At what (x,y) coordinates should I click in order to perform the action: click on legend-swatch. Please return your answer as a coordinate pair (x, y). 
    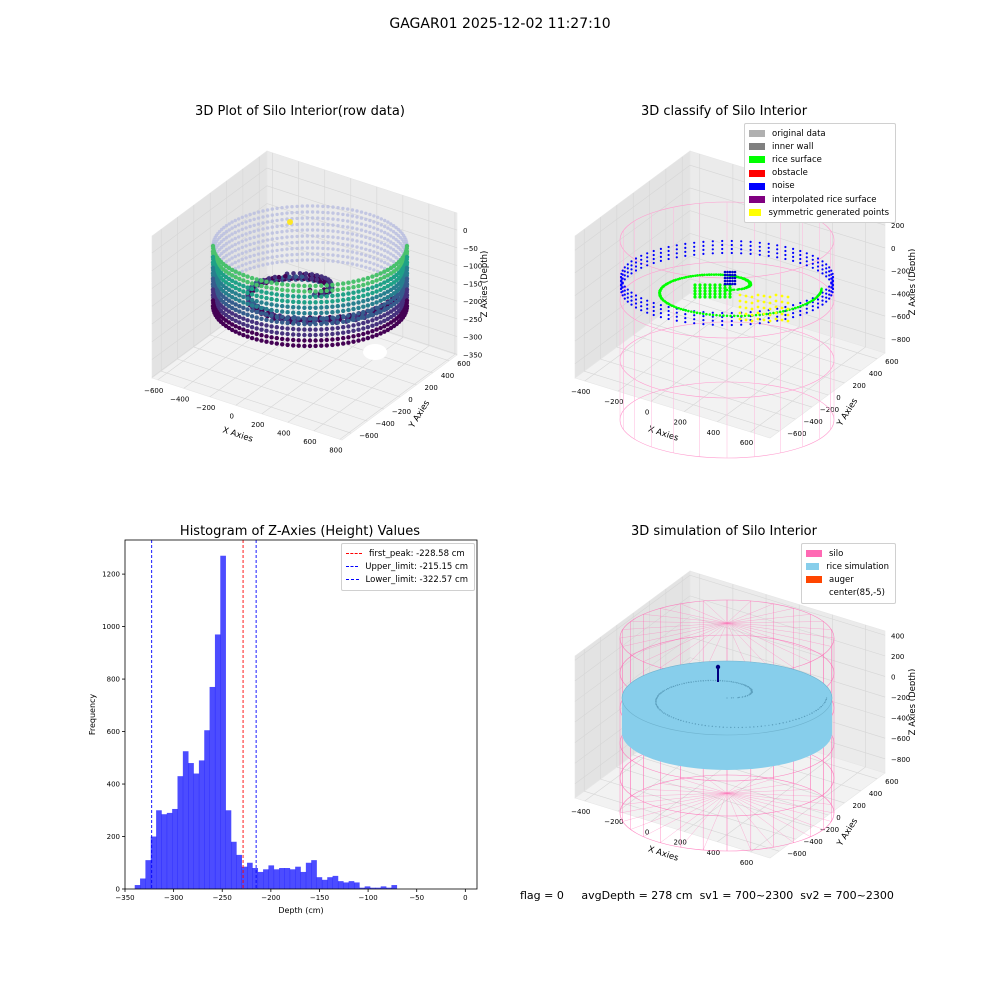
    Looking at the image, I should click on (755, 213).